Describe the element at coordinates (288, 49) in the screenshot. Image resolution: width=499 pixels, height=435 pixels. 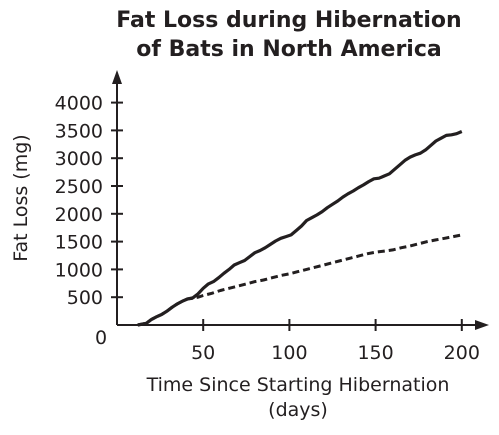
I see `chart-title-line-2: of Bats in North America` at that location.